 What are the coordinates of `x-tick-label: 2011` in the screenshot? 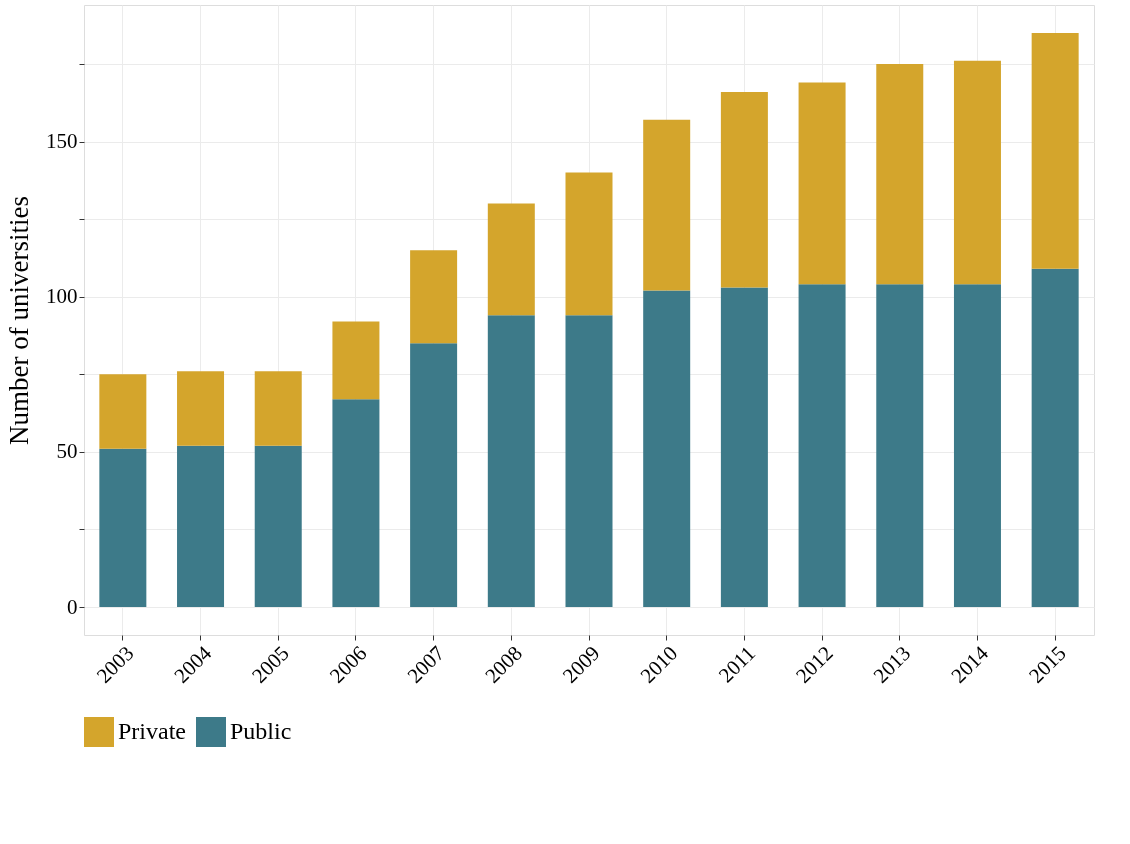 It's located at (736, 664).